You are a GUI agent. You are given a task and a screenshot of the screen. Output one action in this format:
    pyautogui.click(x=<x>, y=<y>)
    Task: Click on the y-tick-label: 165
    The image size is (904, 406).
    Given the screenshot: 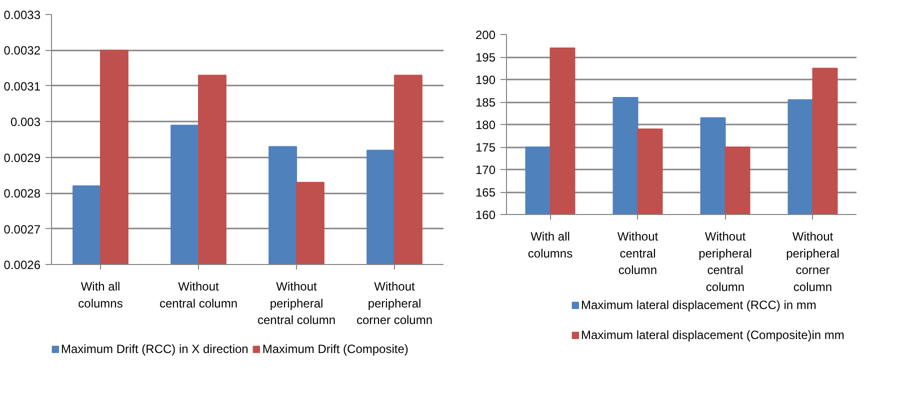 What is the action you would take?
    pyautogui.click(x=485, y=193)
    